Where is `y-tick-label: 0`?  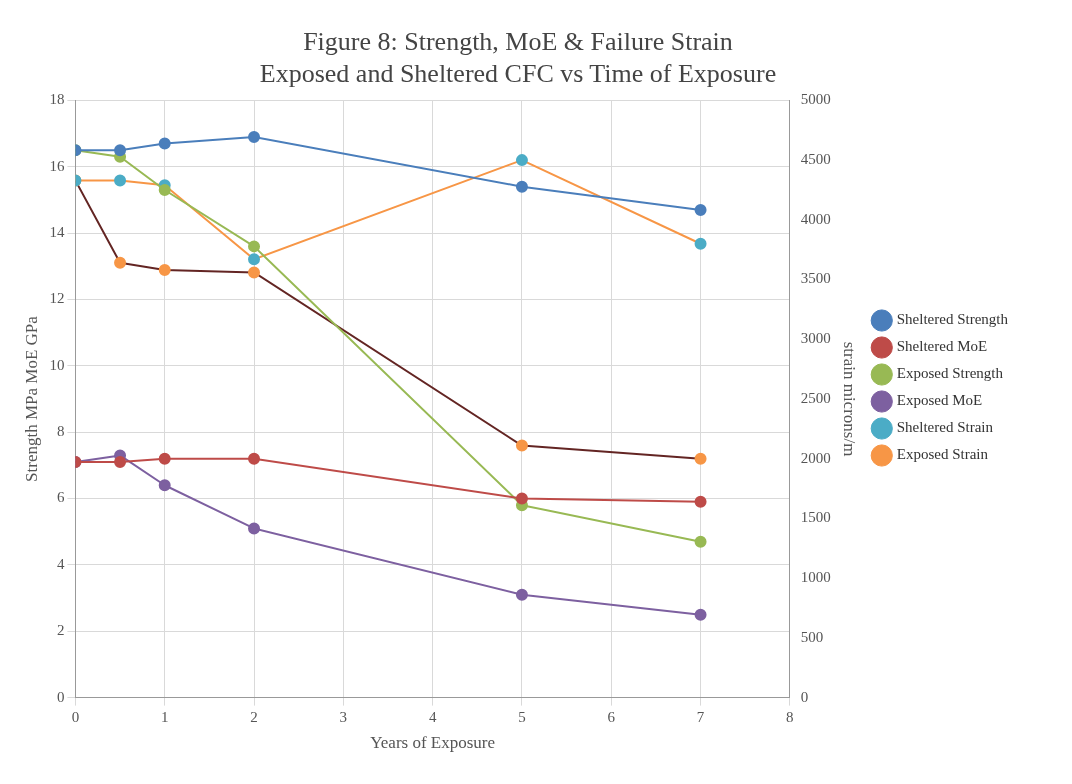
y-tick-label: 0 is located at coordinates (60, 696).